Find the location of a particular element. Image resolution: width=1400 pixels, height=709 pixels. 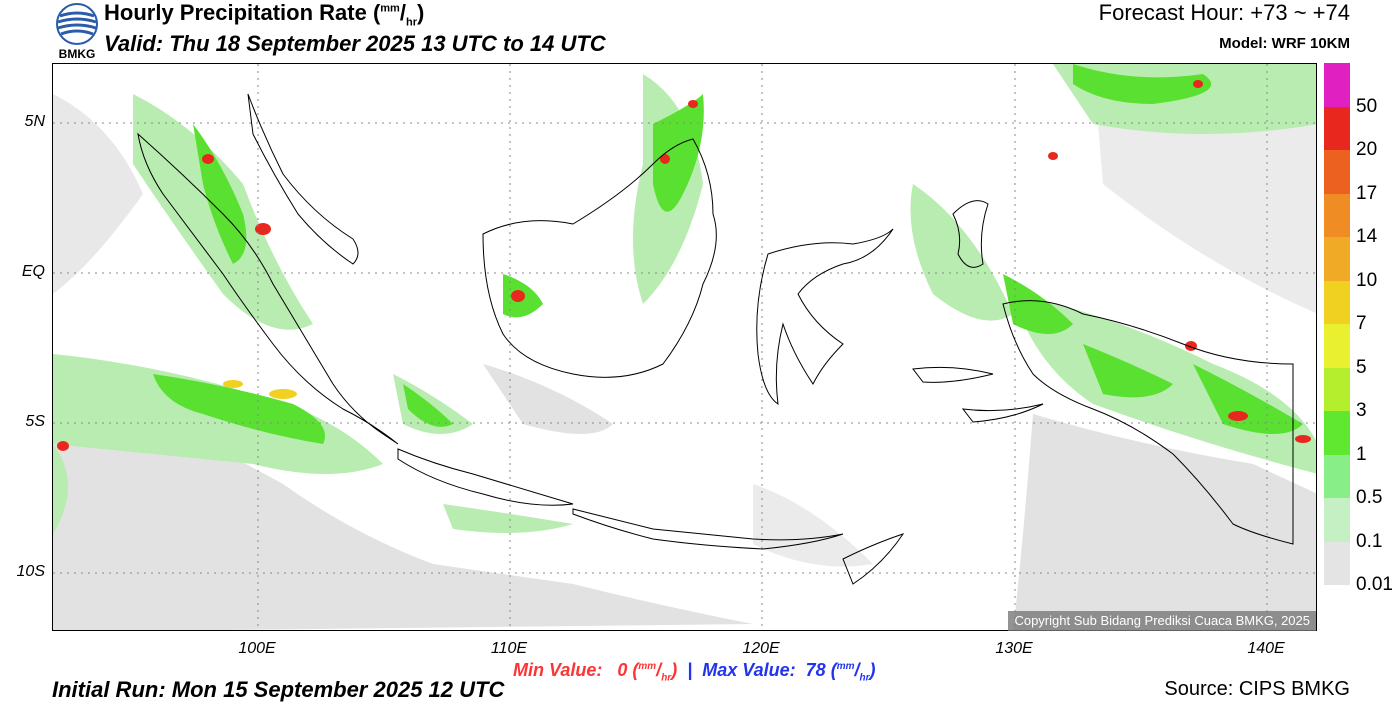

lon-label-140e: 140E is located at coordinates (1266, 648).